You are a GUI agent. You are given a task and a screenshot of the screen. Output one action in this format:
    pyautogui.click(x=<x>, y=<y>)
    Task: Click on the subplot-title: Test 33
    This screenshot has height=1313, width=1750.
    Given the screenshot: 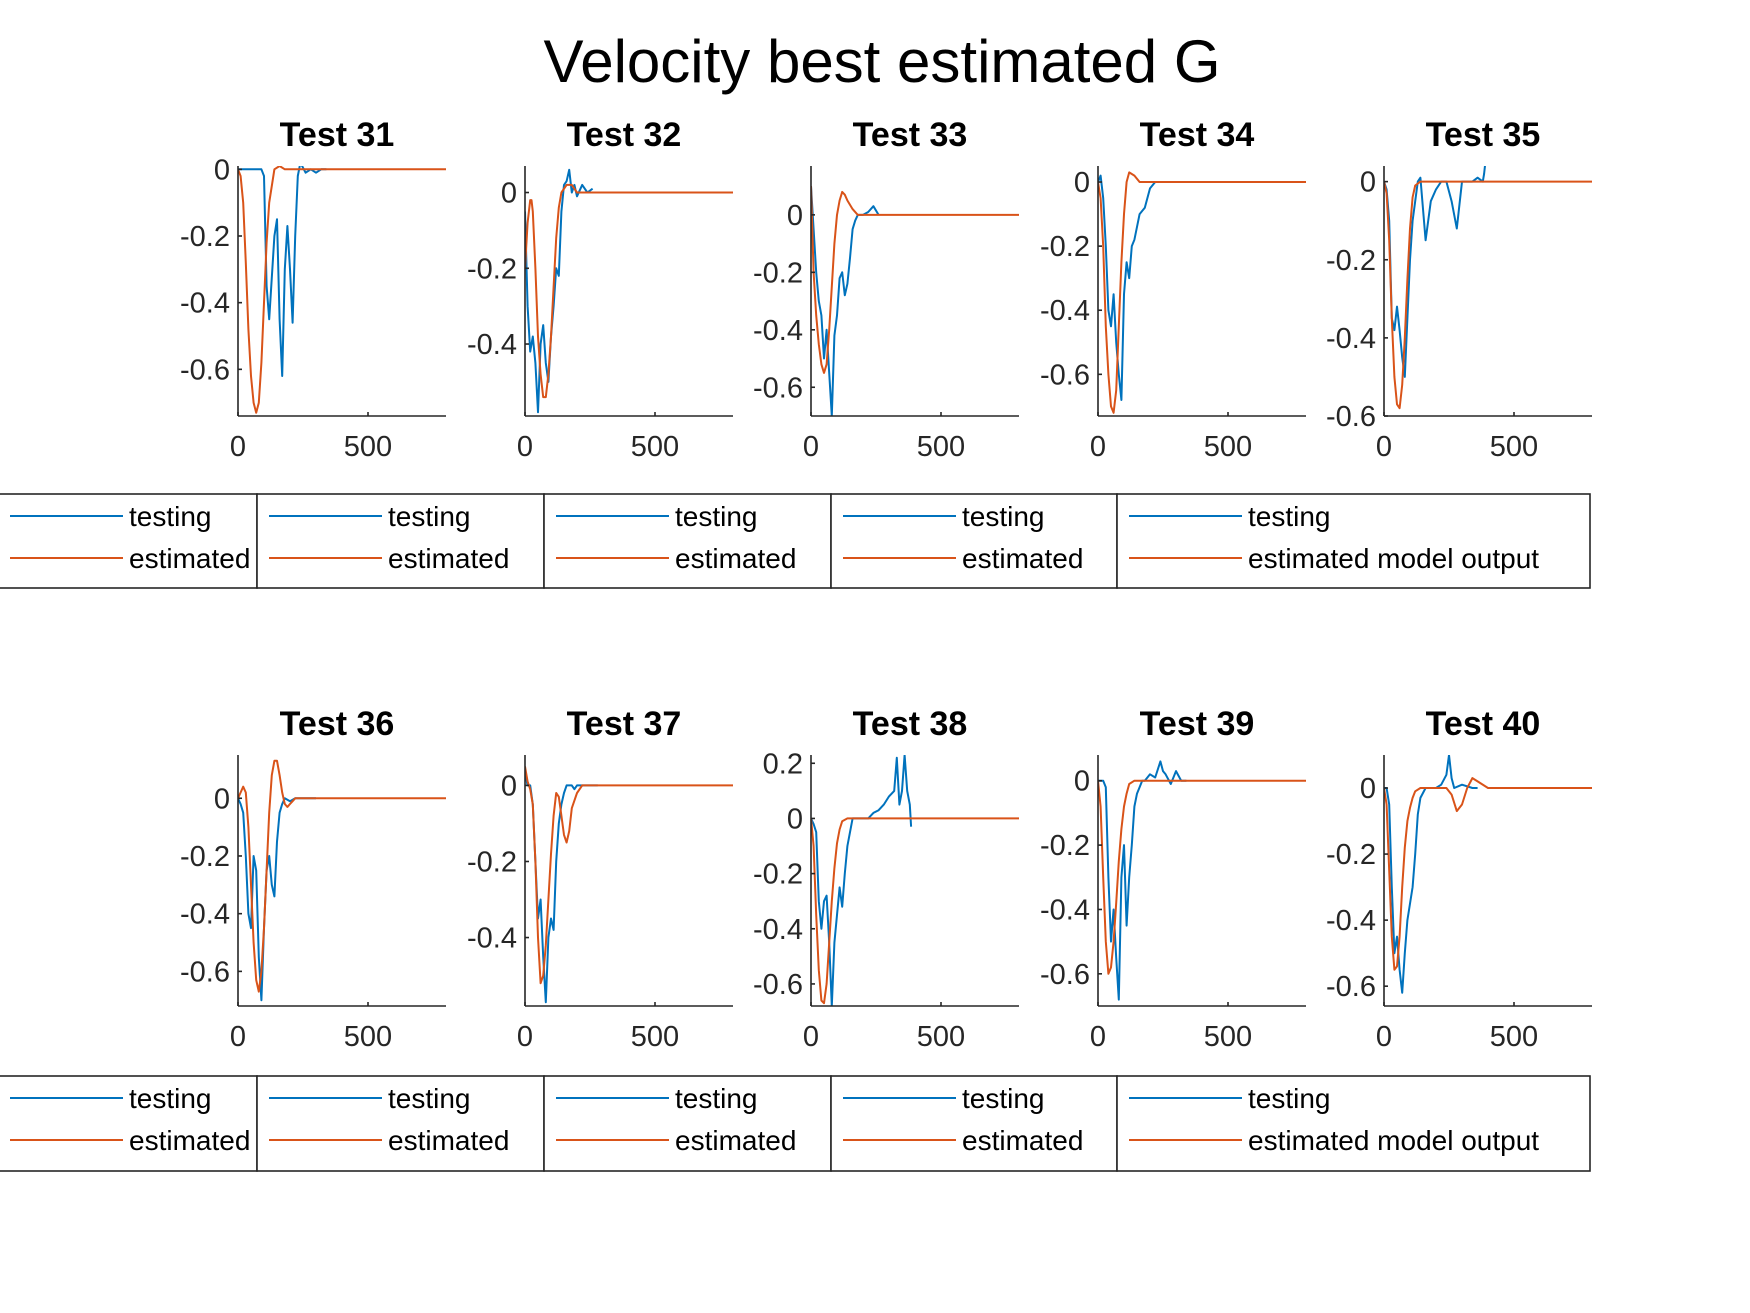 What is the action you would take?
    pyautogui.click(x=910, y=135)
    